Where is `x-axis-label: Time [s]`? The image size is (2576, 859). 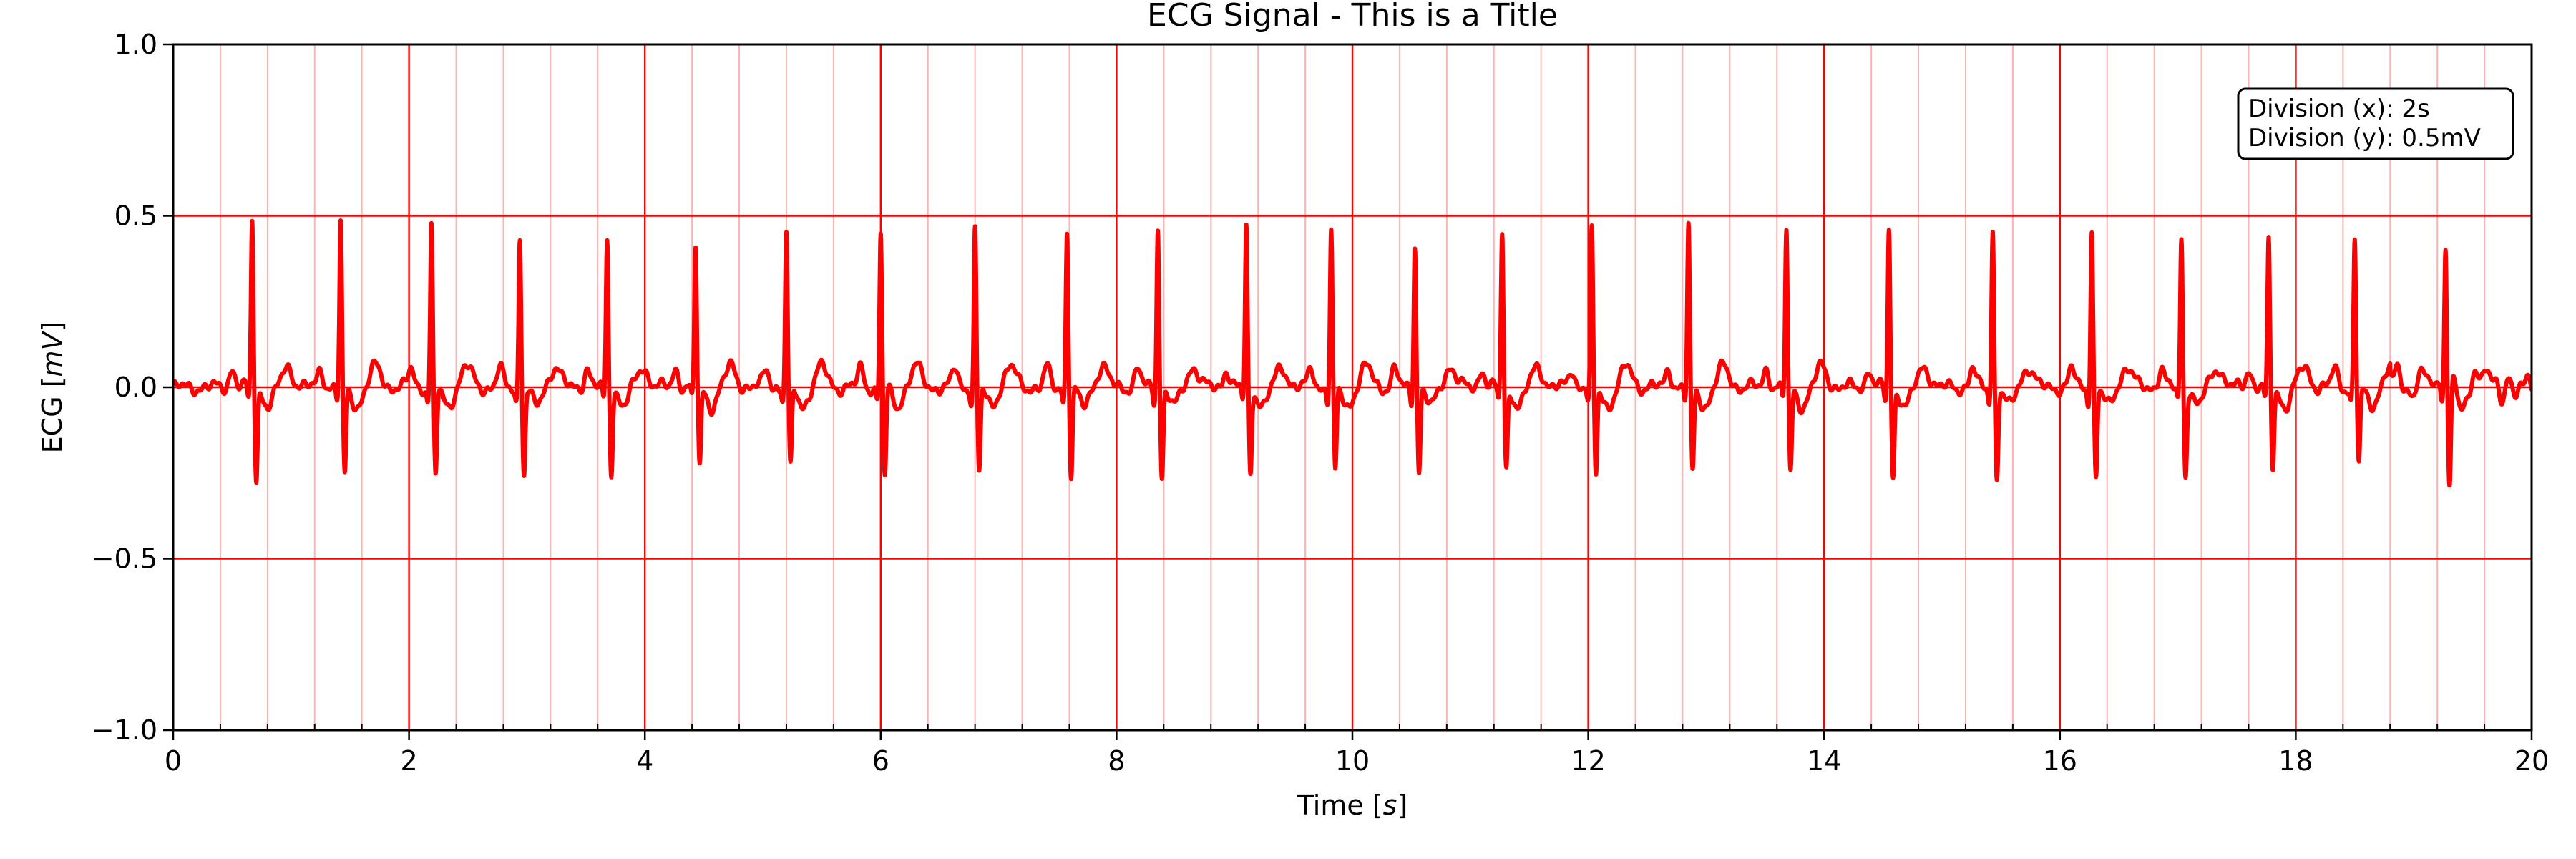
x-axis-label: Time [s] is located at coordinates (1352, 805).